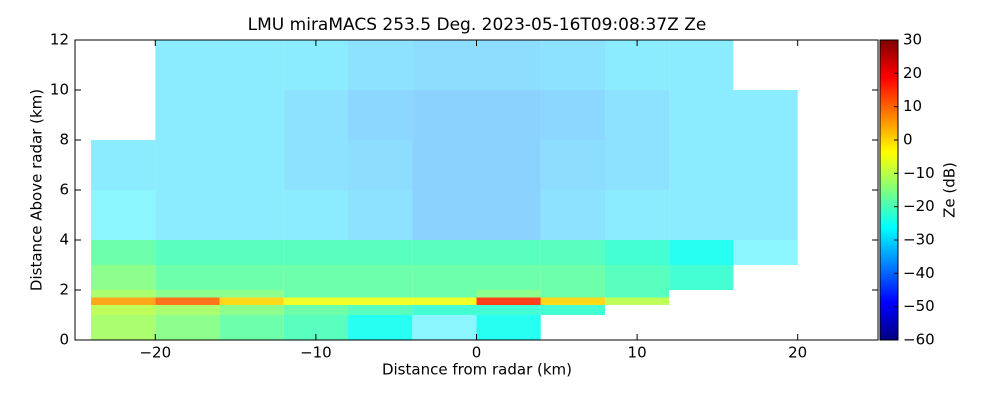 This screenshot has width=1000, height=400. What do you see at coordinates (912, 40) in the screenshot?
I see `colorbar-tick-label: 30` at bounding box center [912, 40].